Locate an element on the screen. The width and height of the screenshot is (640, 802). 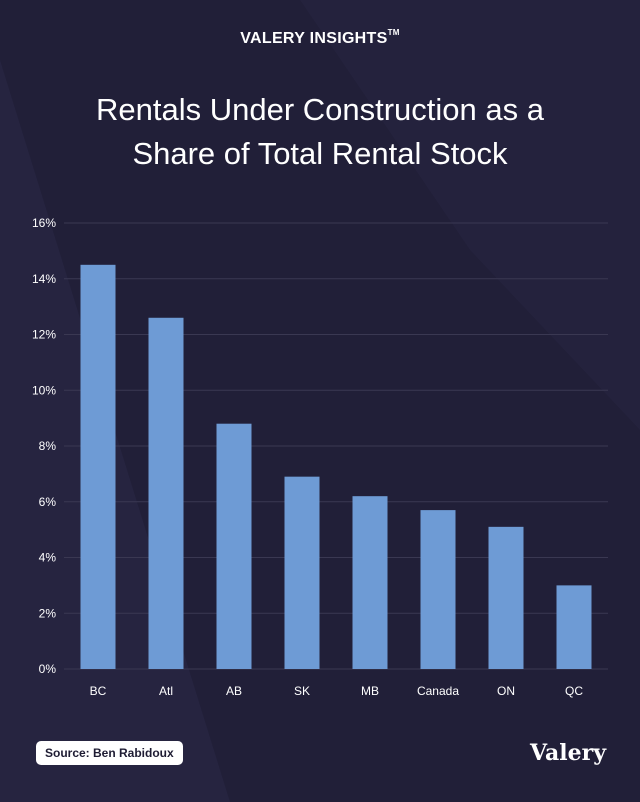
trademark: TM is located at coordinates (393, 32).